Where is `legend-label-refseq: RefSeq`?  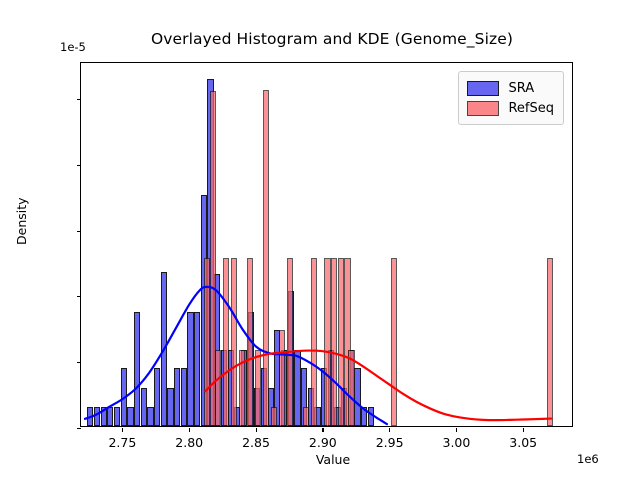 legend-label-refseq: RefSeq is located at coordinates (531, 108).